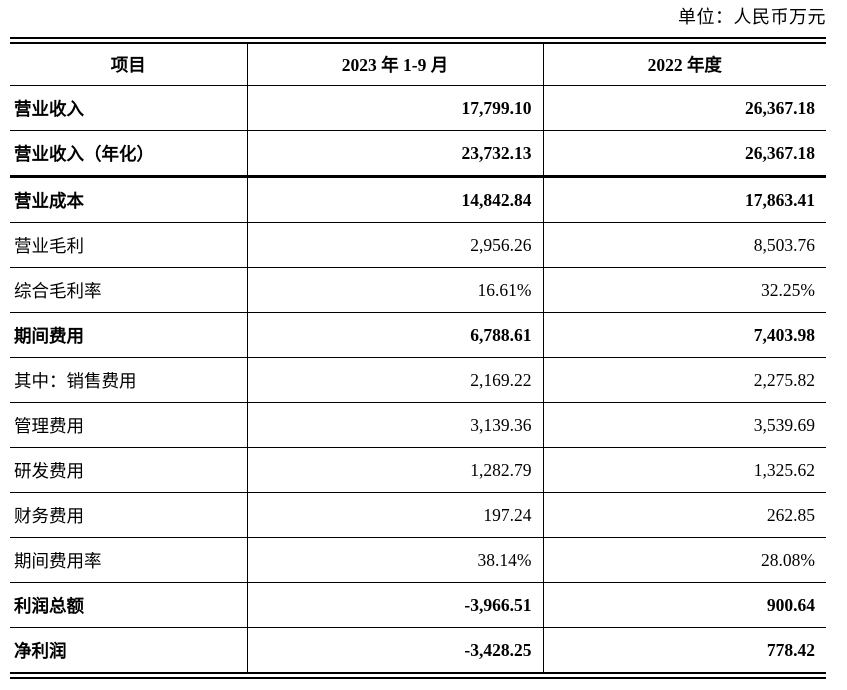 The image size is (847, 690). I want to click on value-2023-cell: 23,732.13, so click(395, 154).